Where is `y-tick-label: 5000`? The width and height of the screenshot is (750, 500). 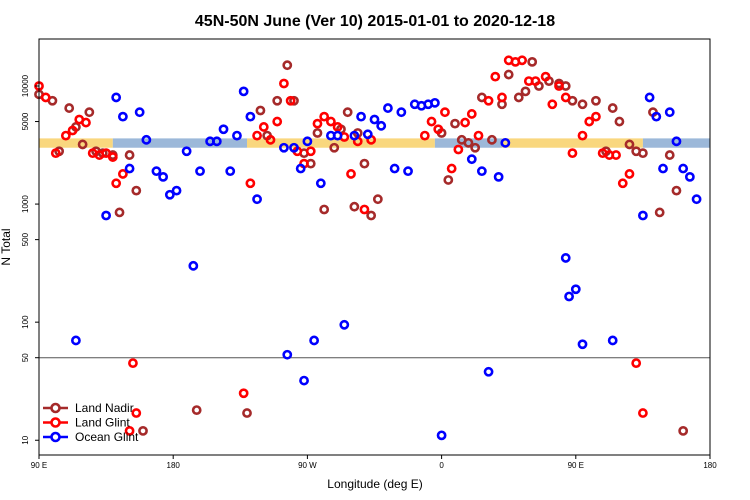 y-tick-label: 5000 is located at coordinates (25, 121).